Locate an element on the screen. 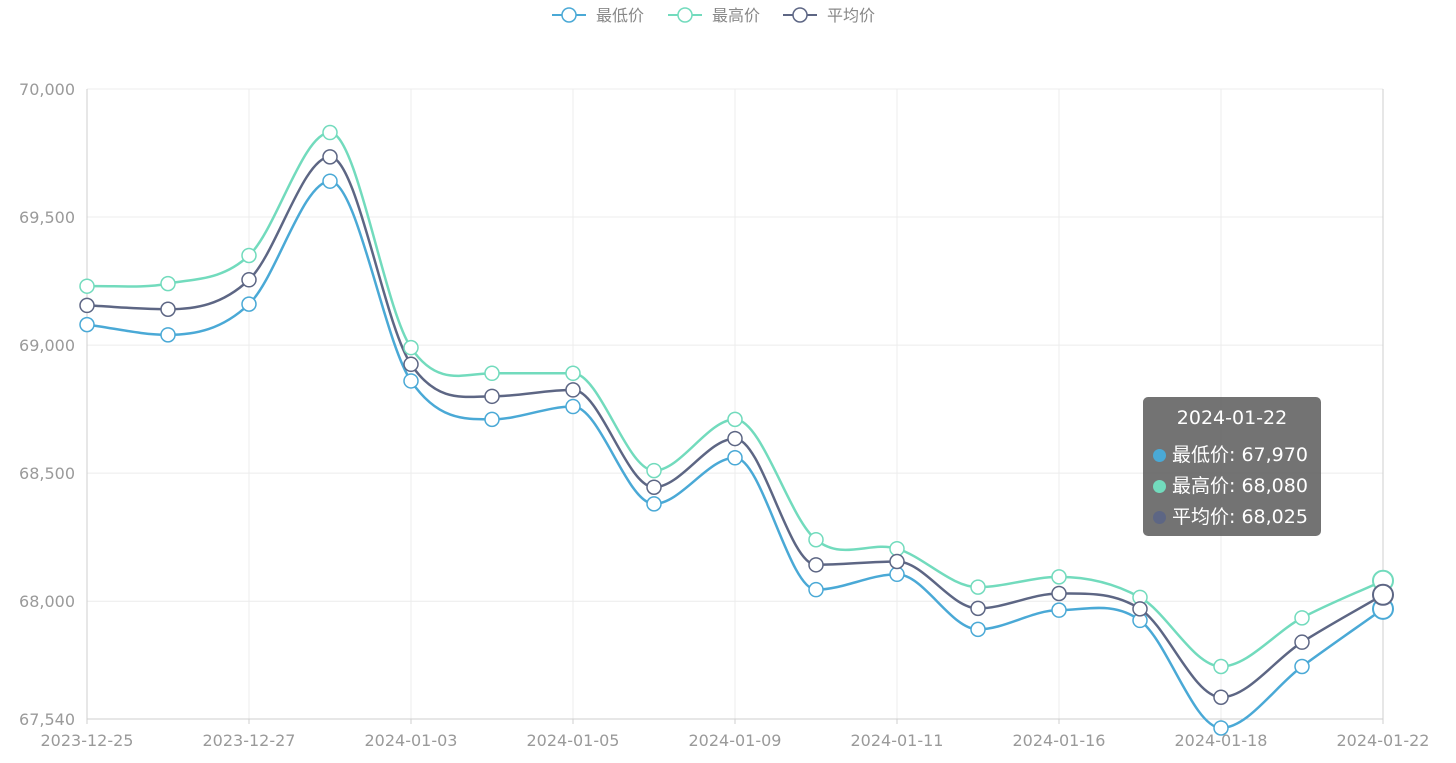 This screenshot has width=1456, height=763. legend: 最低价 最高价 平均价 is located at coordinates (713, 15).